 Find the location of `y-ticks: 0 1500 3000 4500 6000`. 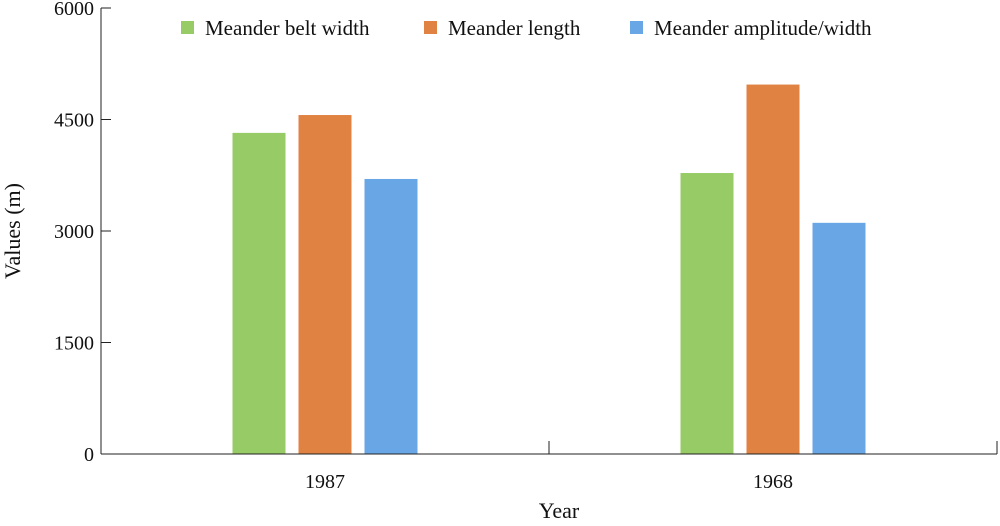

y-ticks: 0 1500 3000 4500 6000 is located at coordinates (82, 233).